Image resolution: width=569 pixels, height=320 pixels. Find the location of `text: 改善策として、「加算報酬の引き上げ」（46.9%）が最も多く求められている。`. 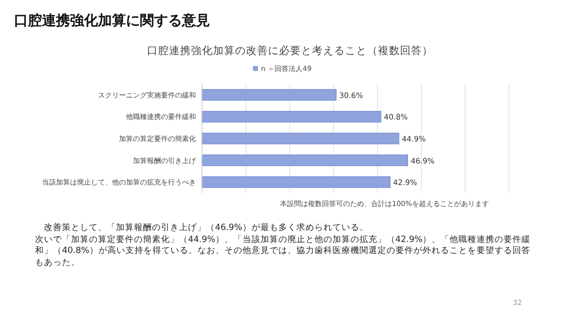

text: 改善策として、「加算報酬の引き上げ」（46.9%）が最も多く求められている。 is located at coordinates (206, 228).